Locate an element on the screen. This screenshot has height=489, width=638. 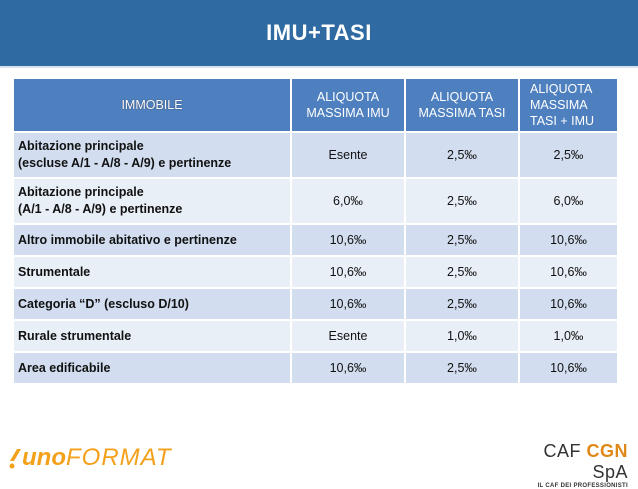
header-aliquota-imu: ALIQUOTA MASSIMA IMU is located at coordinates (349, 105).